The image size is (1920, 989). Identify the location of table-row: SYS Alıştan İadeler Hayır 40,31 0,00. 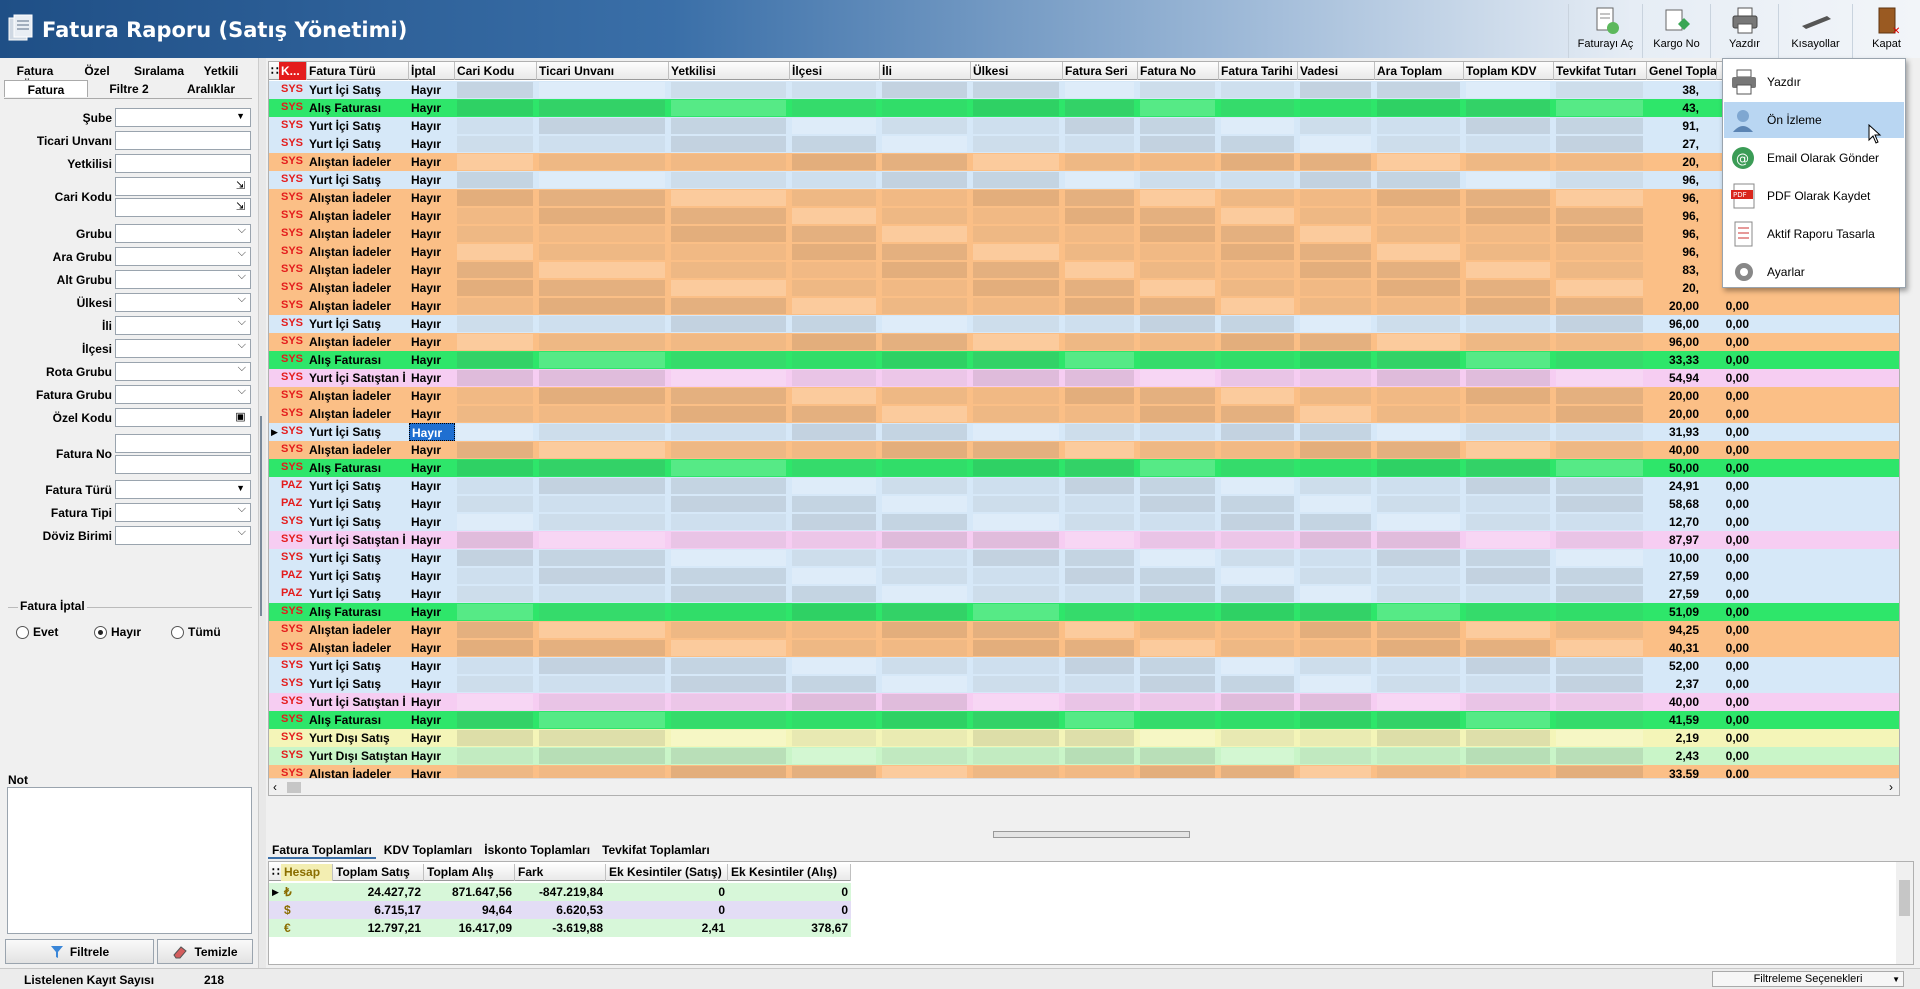
(1084, 648).